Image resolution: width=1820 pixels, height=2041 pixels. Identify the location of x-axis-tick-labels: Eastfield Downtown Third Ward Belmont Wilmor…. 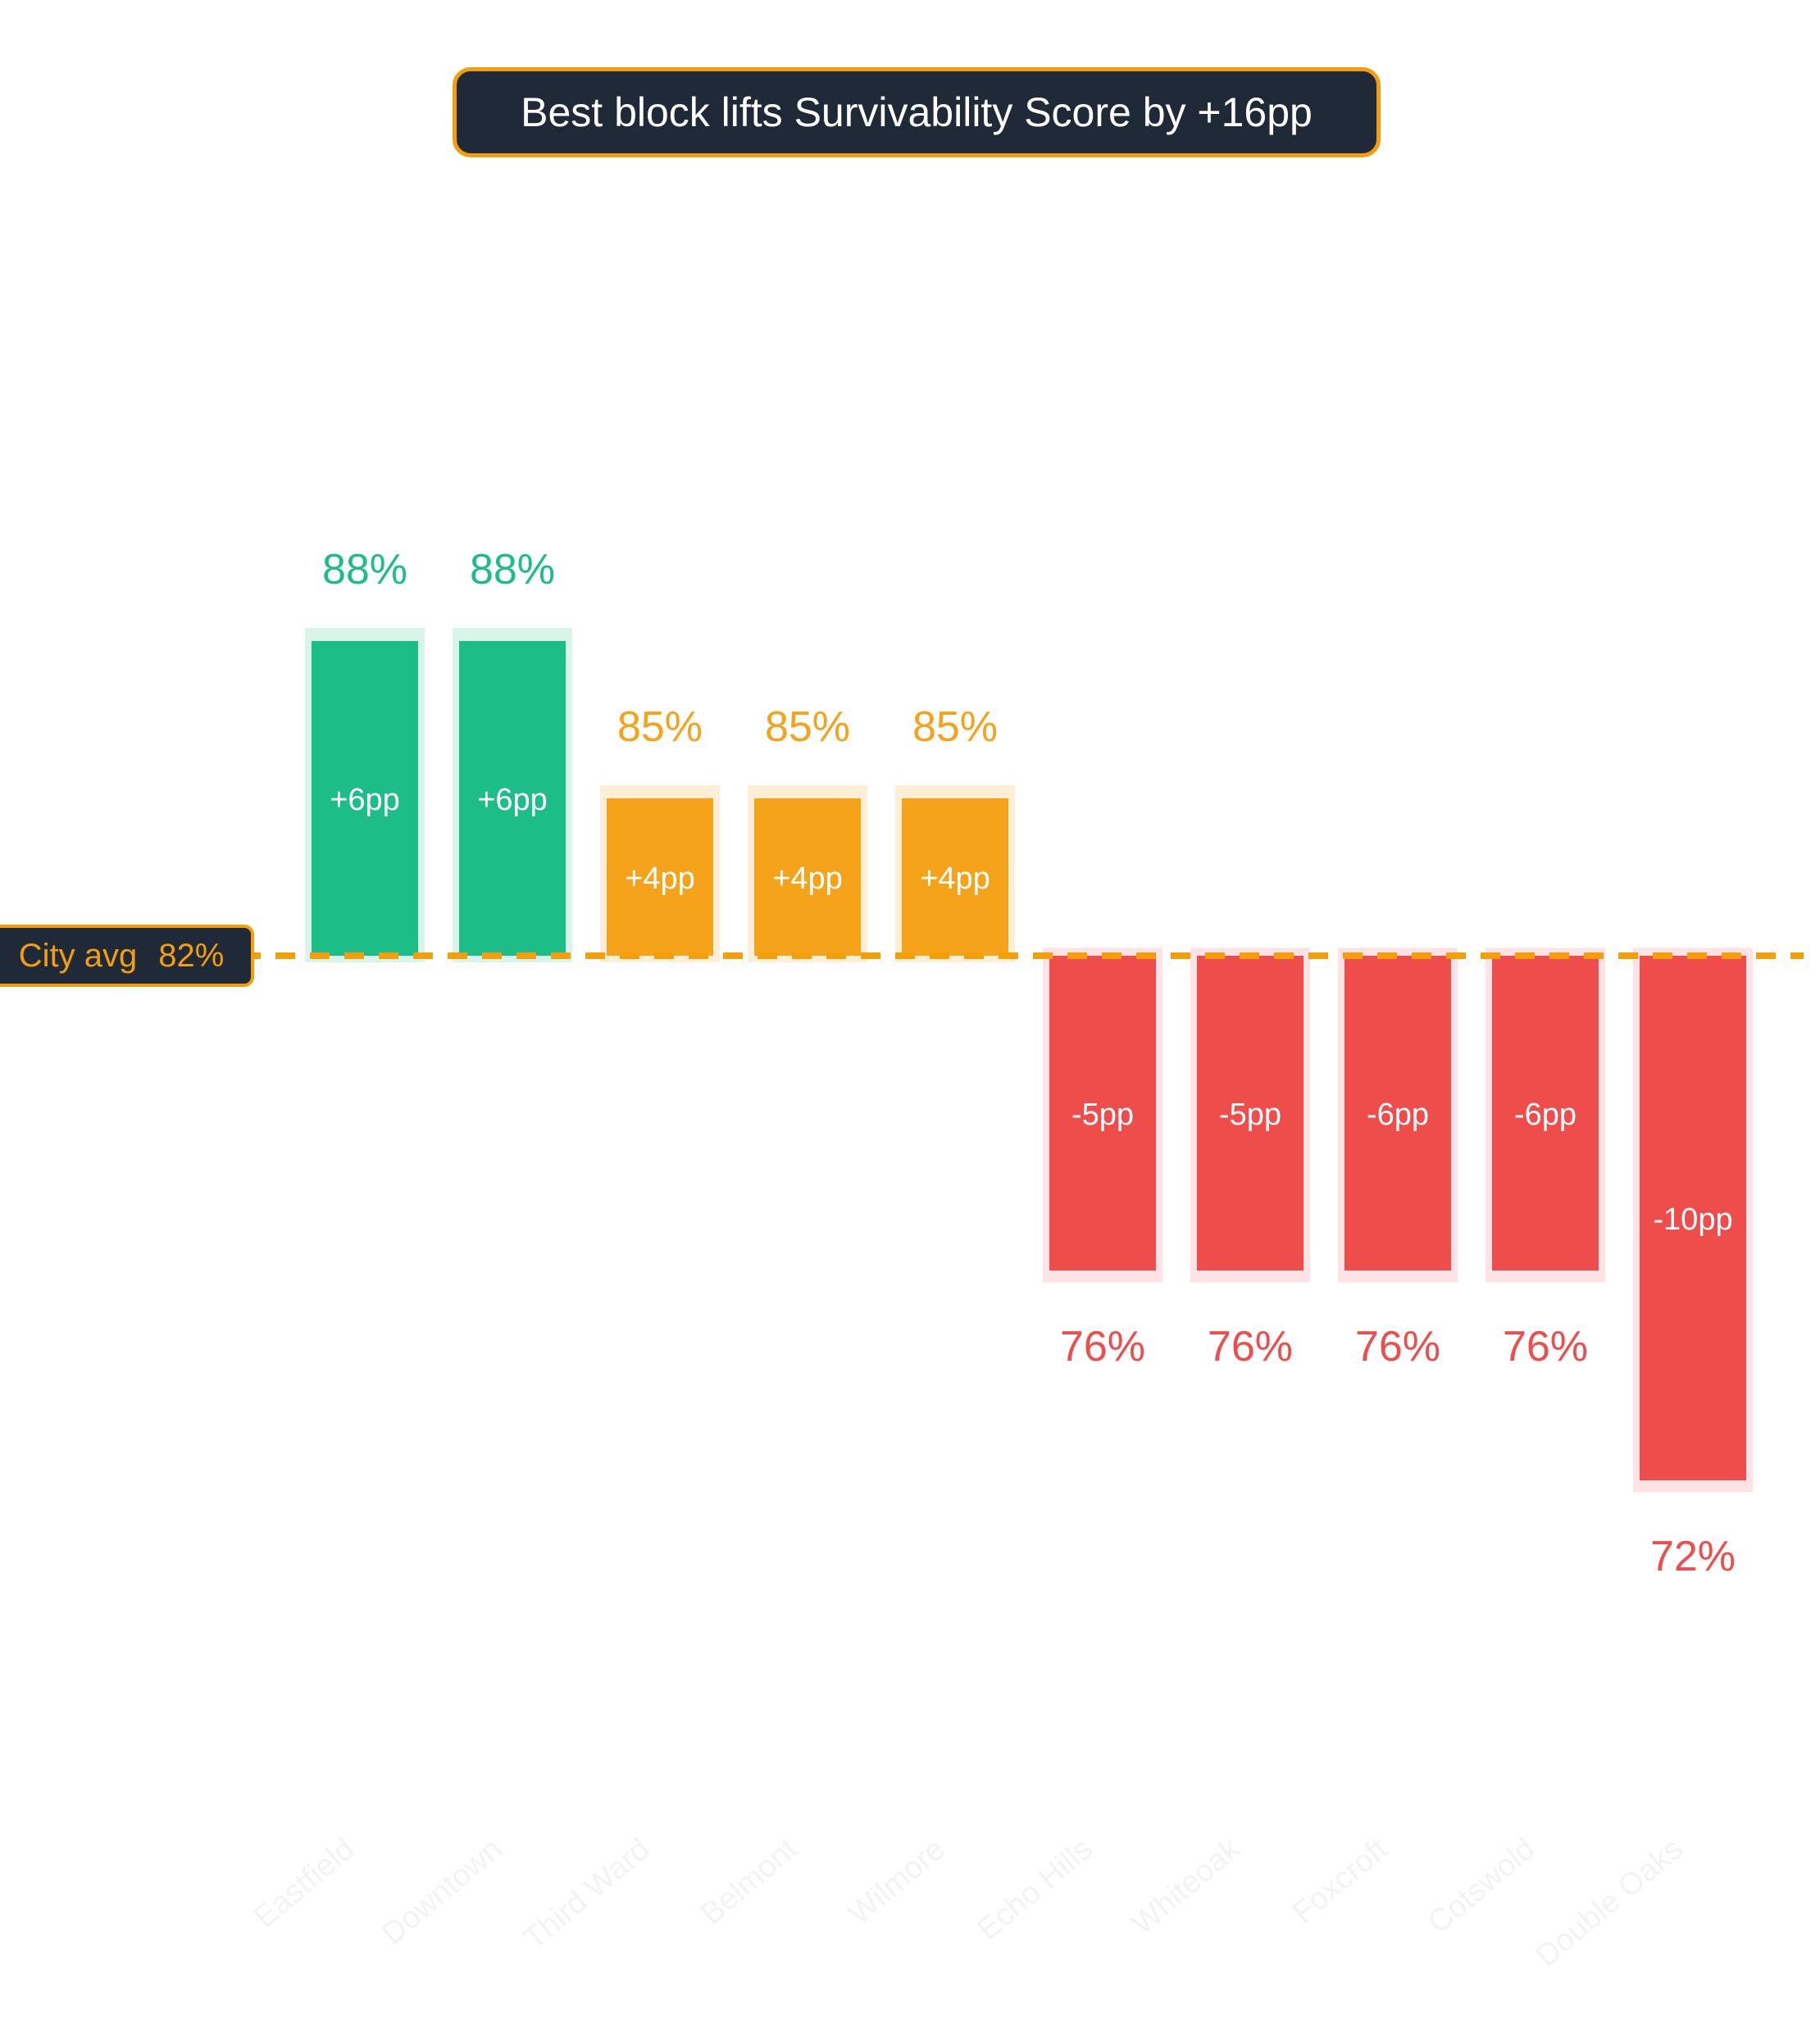
(969, 1902).